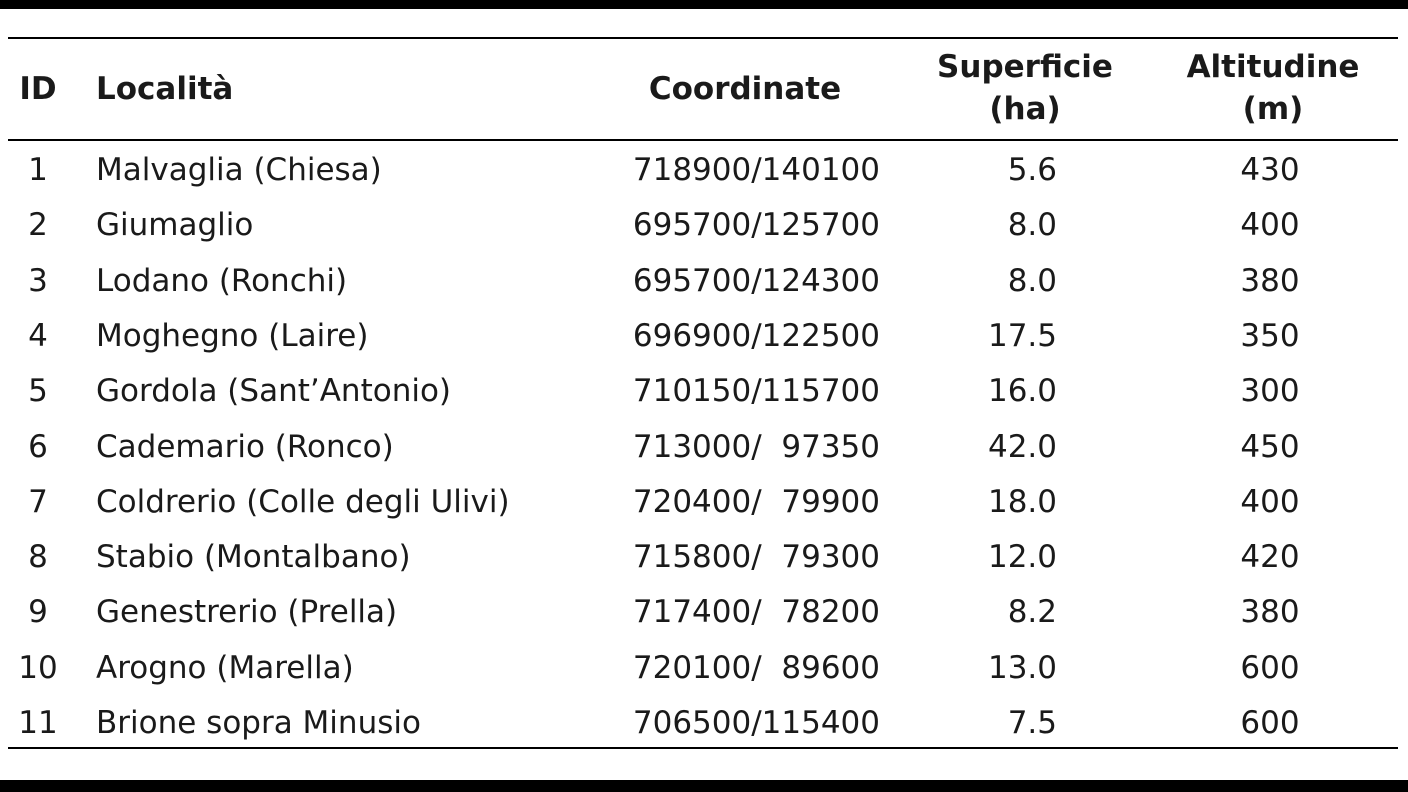  What do you see at coordinates (756, 446) in the screenshot?
I see `table-cell: 713000/ 97350` at bounding box center [756, 446].